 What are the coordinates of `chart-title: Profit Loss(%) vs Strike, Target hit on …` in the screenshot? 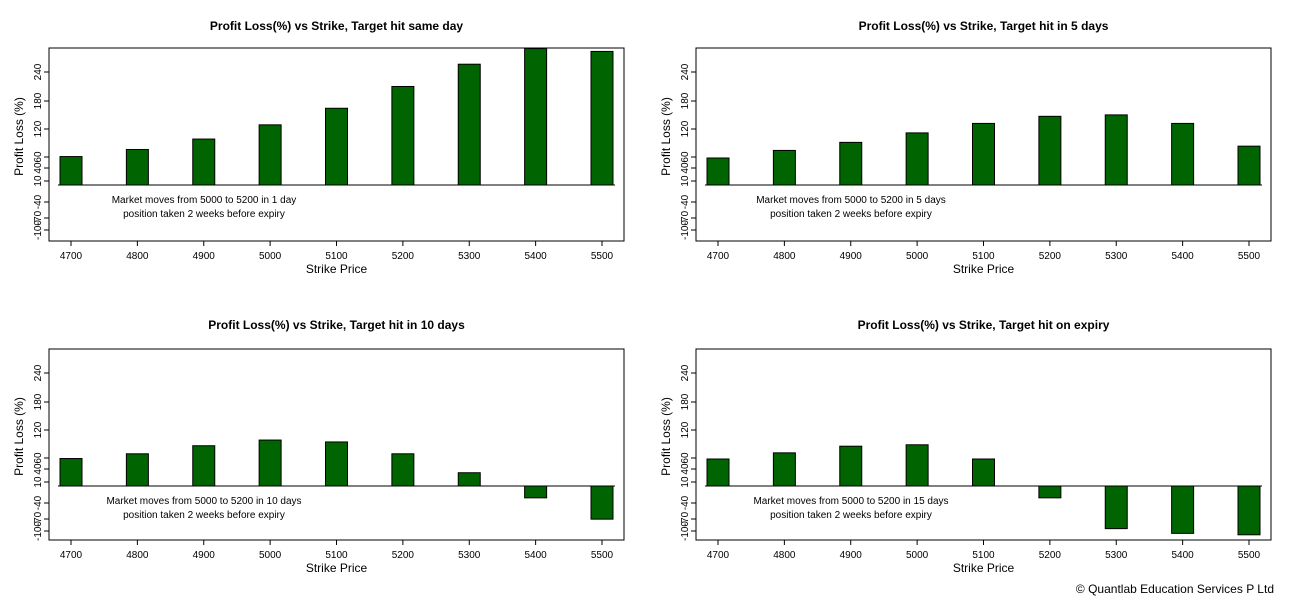 It's located at (984, 325).